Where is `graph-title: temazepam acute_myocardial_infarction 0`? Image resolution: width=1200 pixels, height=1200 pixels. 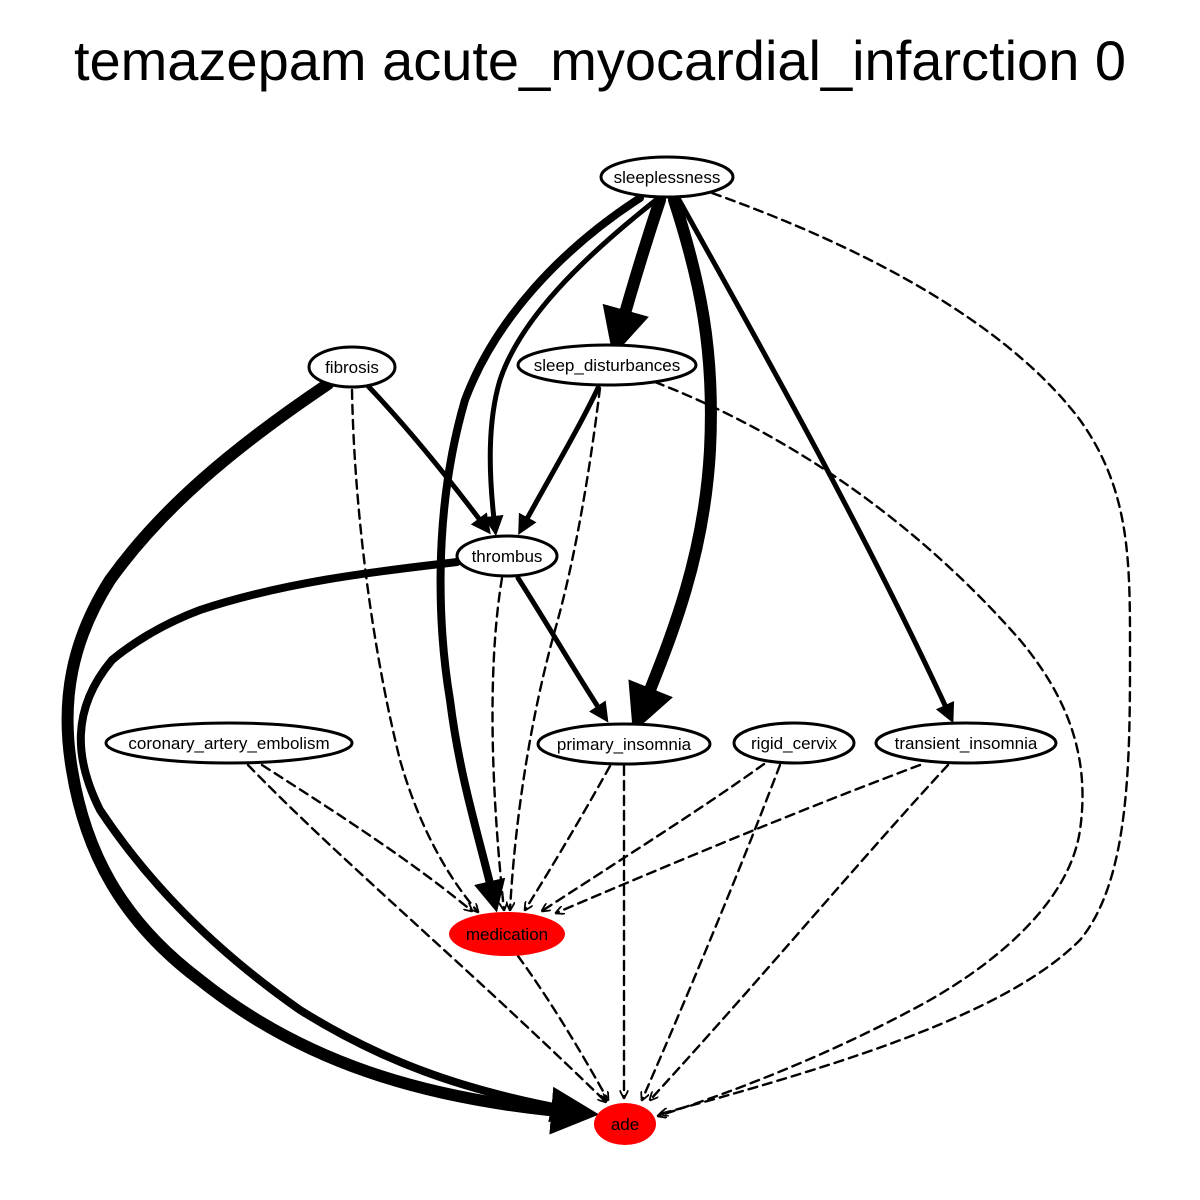 graph-title: temazepam acute_myocardial_infarction 0 is located at coordinates (600, 60).